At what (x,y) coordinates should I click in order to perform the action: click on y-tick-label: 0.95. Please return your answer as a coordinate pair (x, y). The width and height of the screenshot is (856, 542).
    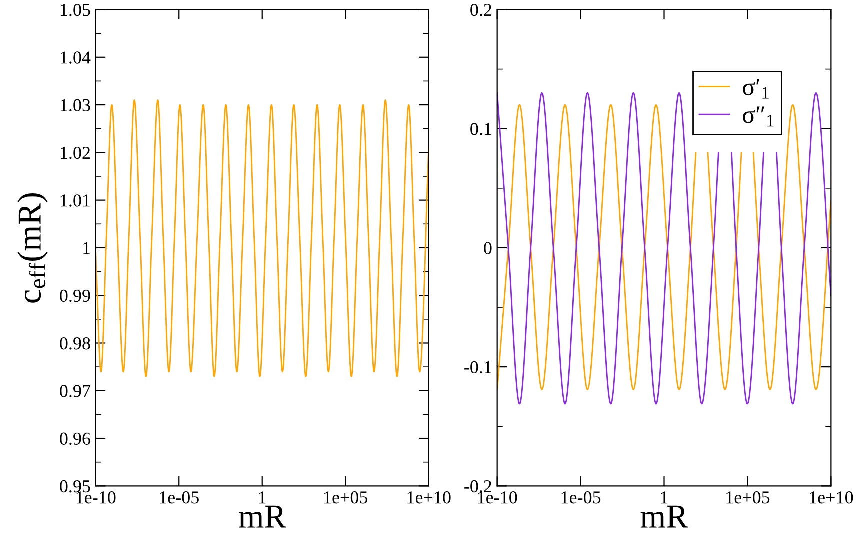
    Looking at the image, I should click on (75, 486).